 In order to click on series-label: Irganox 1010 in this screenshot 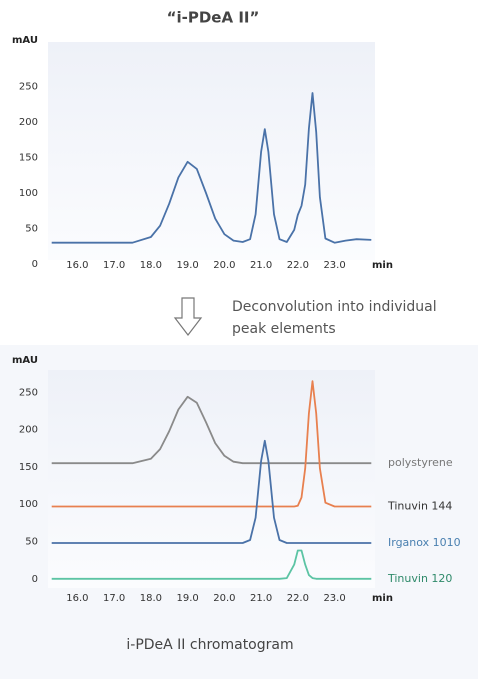, I will do `click(424, 542)`.